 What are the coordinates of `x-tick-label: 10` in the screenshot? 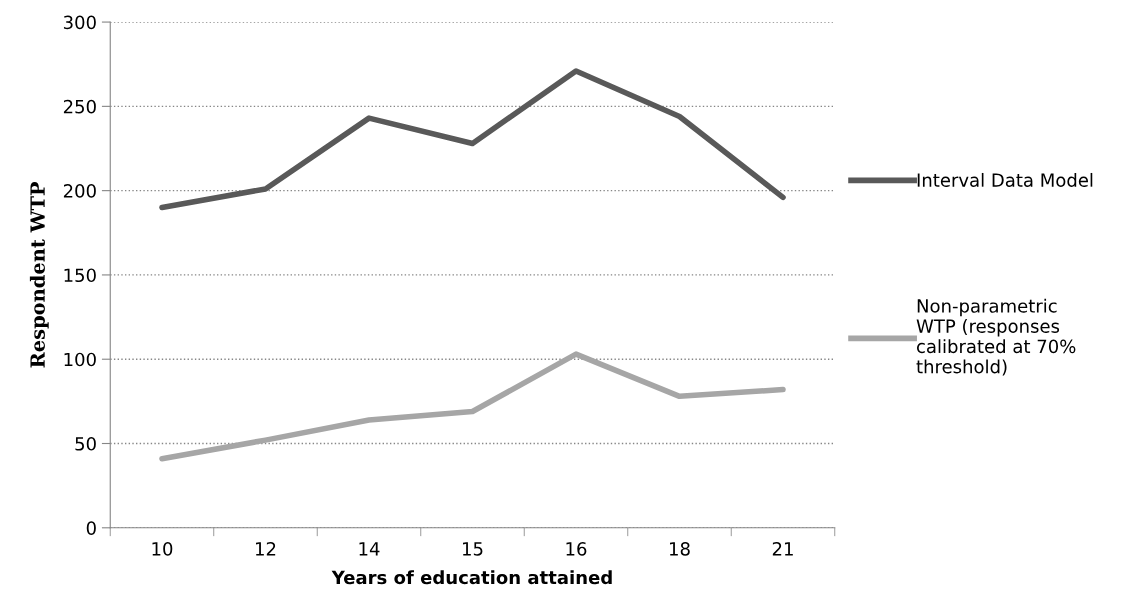 It's located at (162, 549).